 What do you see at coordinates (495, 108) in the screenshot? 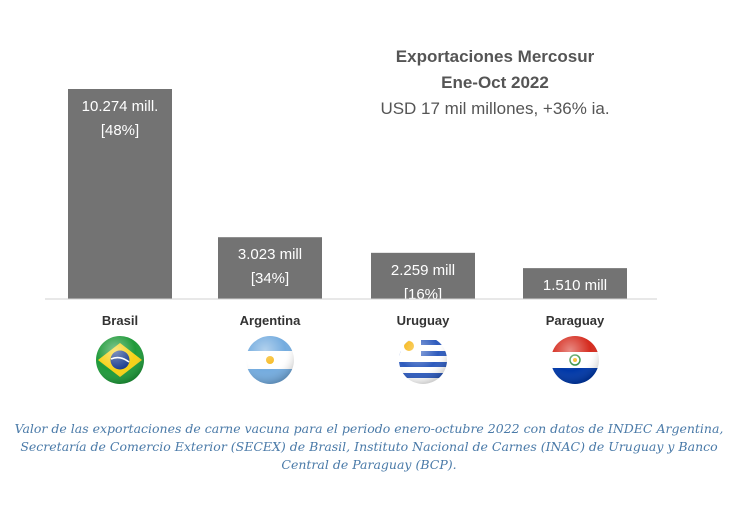
I see `chart-subtitle: USD 17 mil millones, +36% ia.` at bounding box center [495, 108].